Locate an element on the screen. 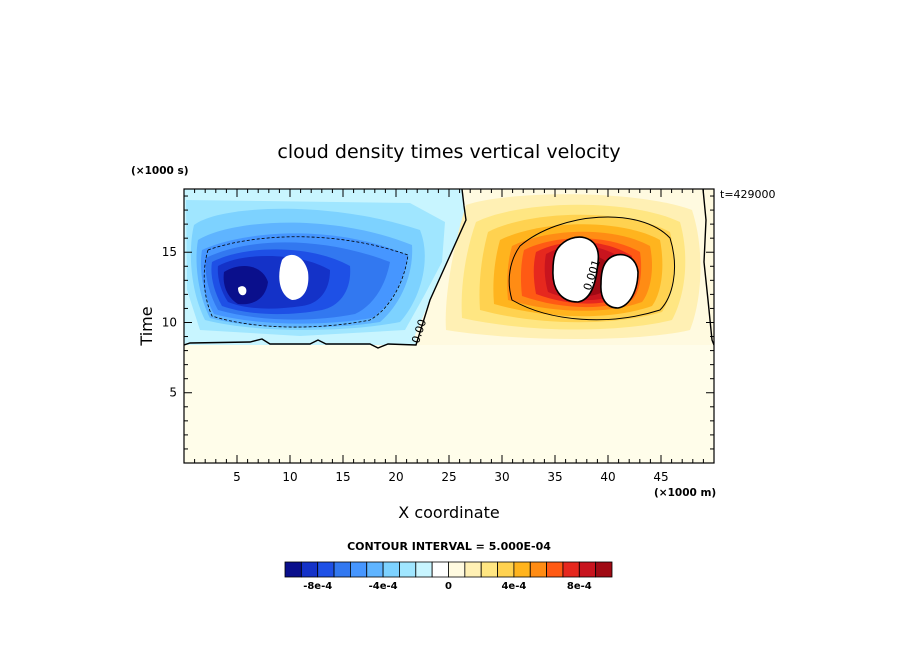 Image resolution: width=904 pixels, height=654 pixels. zero-contour-line is located at coordinates (325, 269).